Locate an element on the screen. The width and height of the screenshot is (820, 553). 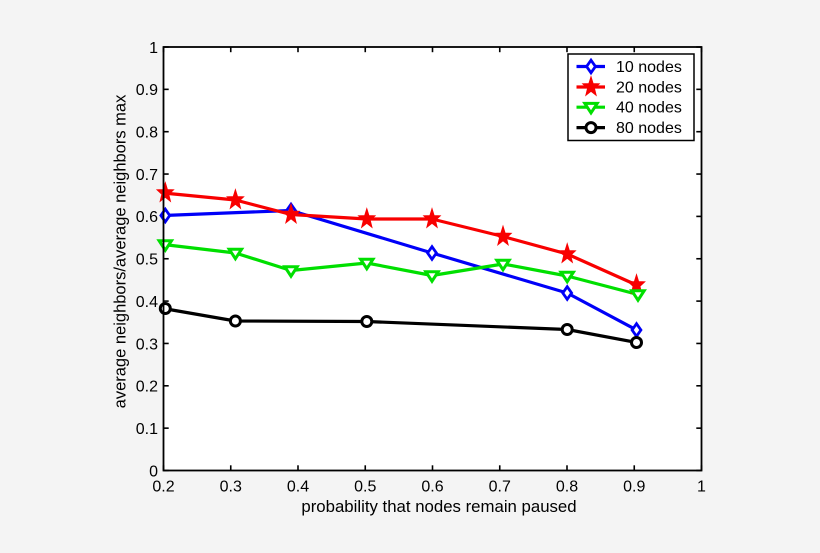
svg-text: 0 is located at coordinates (153, 471).